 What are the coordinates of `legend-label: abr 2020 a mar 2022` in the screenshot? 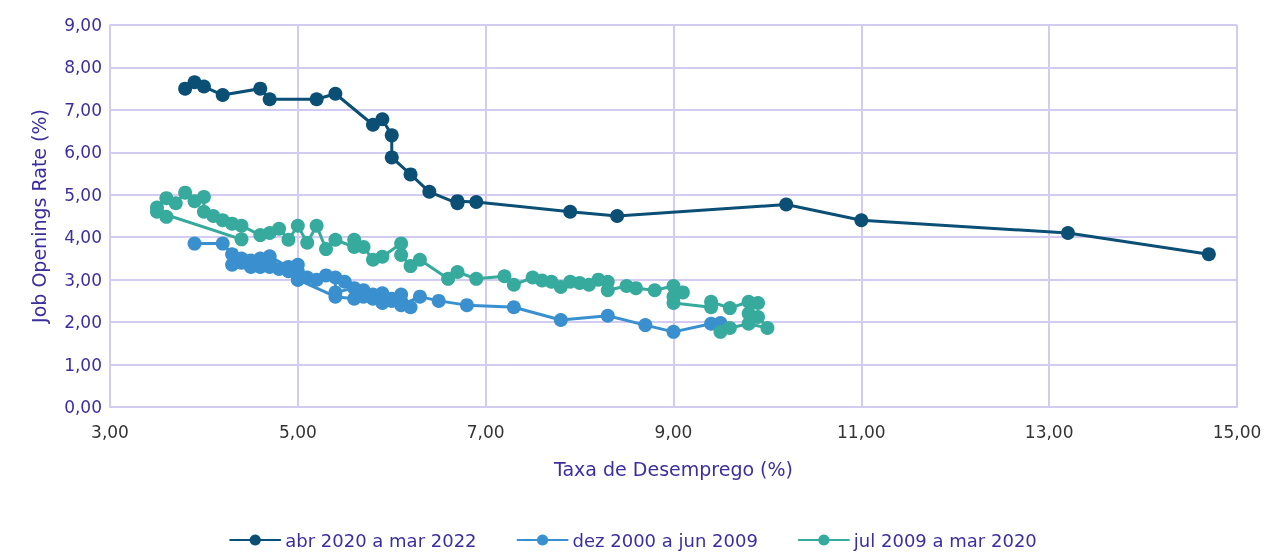 It's located at (381, 540).